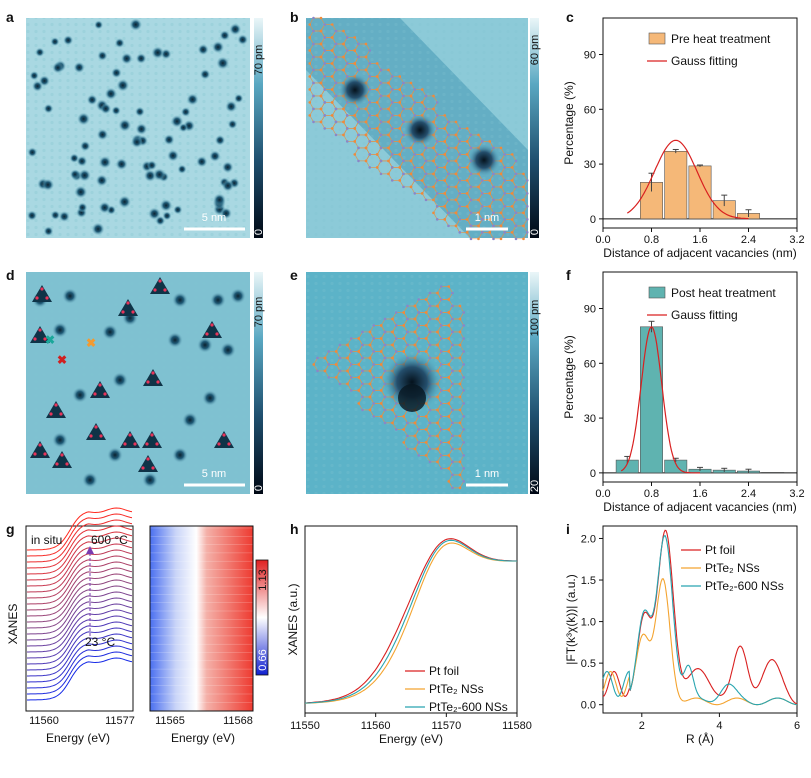 This screenshot has width=811, height=778. Describe the element at coordinates (588, 706) in the screenshot. I see `y-tick-label: 0.0` at that location.